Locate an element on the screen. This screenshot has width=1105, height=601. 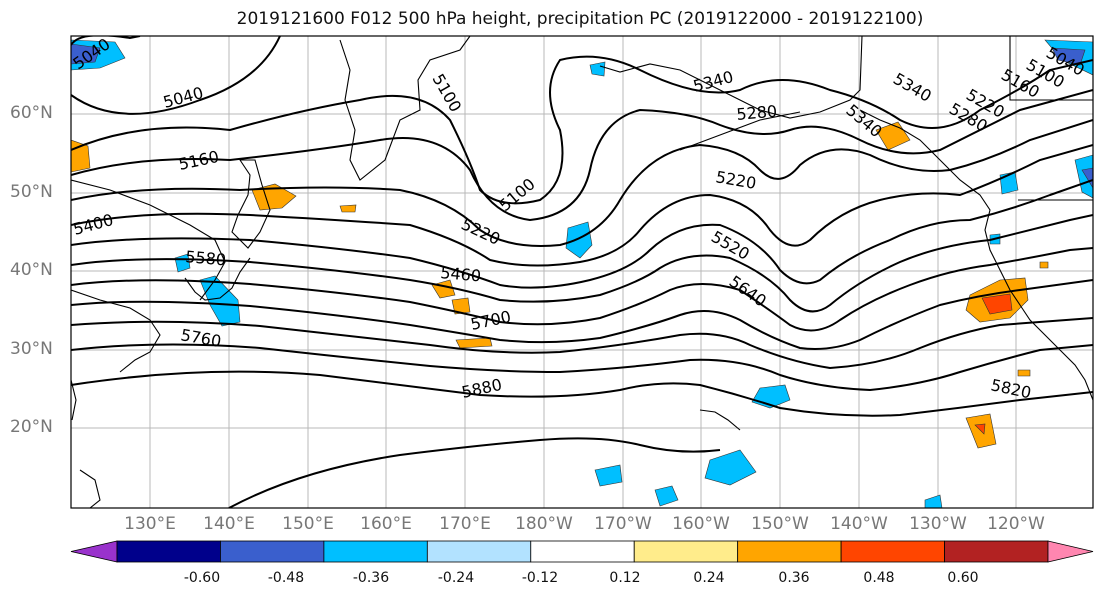
lat-label: 20°N is located at coordinates (31, 427).